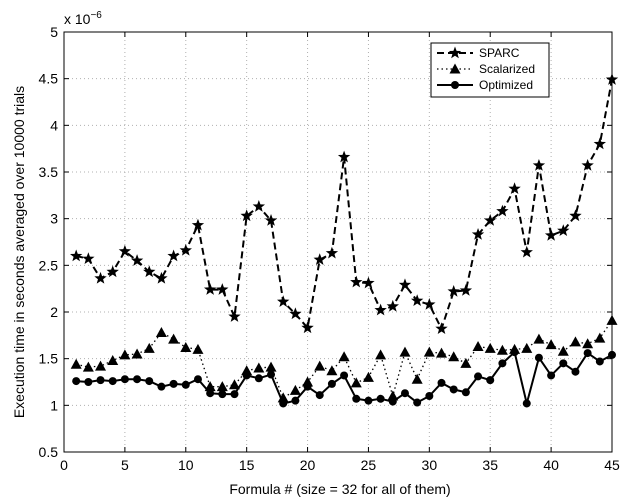 The image size is (620, 500). What do you see at coordinates (54, 125) in the screenshot?
I see `y-tick-label: 4` at bounding box center [54, 125].